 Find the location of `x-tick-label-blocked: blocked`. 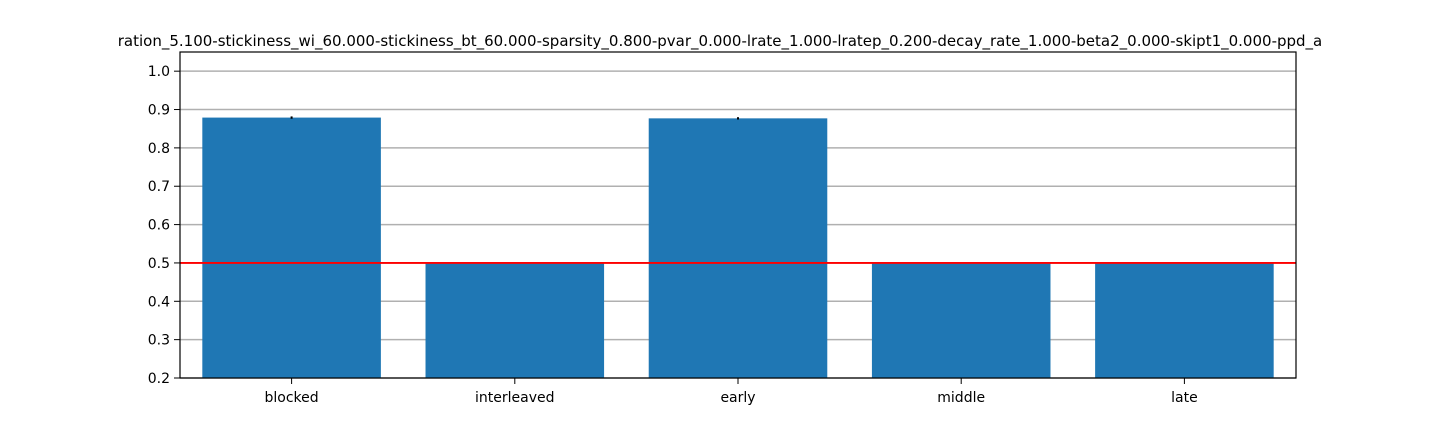

x-tick-label-blocked: blocked is located at coordinates (292, 398).